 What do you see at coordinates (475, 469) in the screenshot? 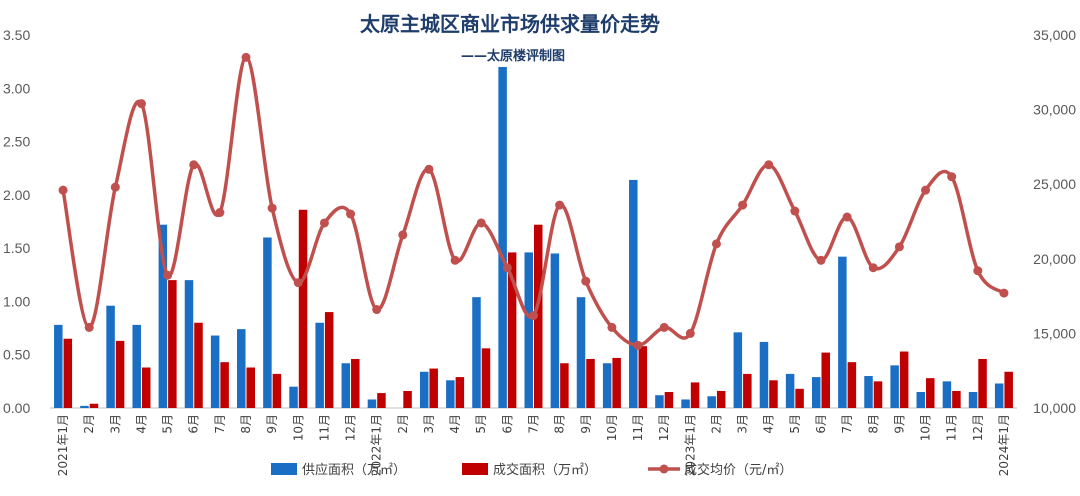
I see `legend-swatch-deal` at bounding box center [475, 469].